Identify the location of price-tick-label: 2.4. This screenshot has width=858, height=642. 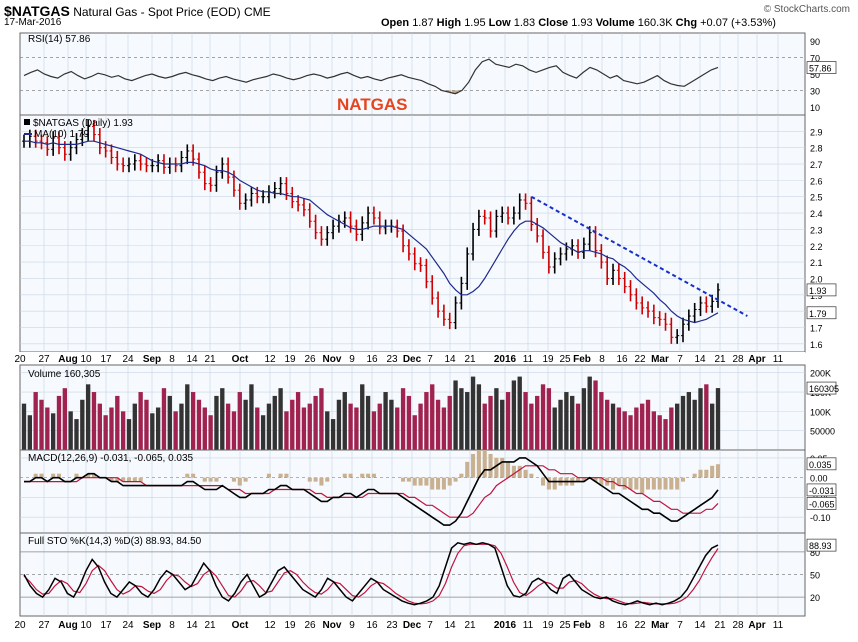
(816, 214).